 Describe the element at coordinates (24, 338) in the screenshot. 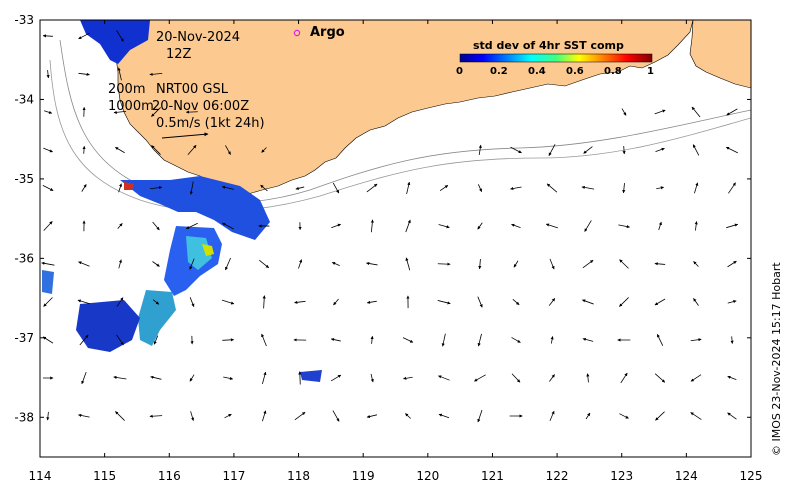

I see `y-tick-label: -37` at that location.